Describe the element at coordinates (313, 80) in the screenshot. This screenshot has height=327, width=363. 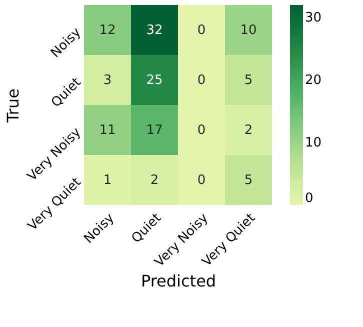
I see `color-bar-label: 20` at that location.